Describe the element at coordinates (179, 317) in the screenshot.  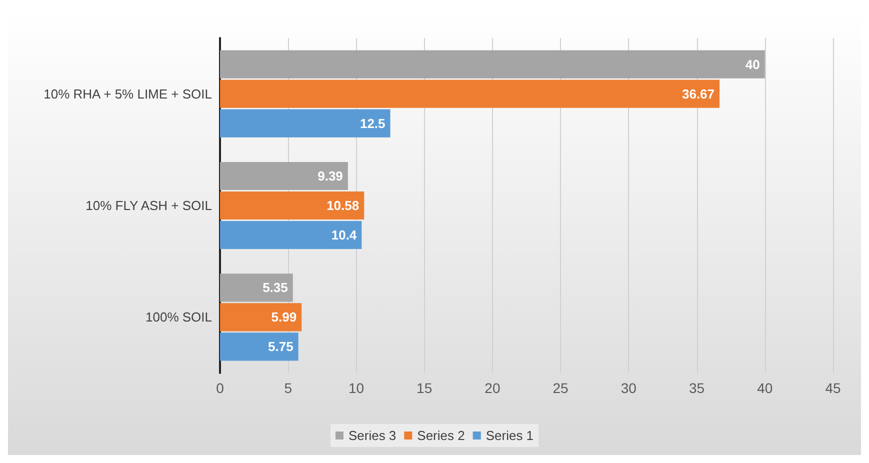
I see `y-tick-label: 100% SOIL` at that location.